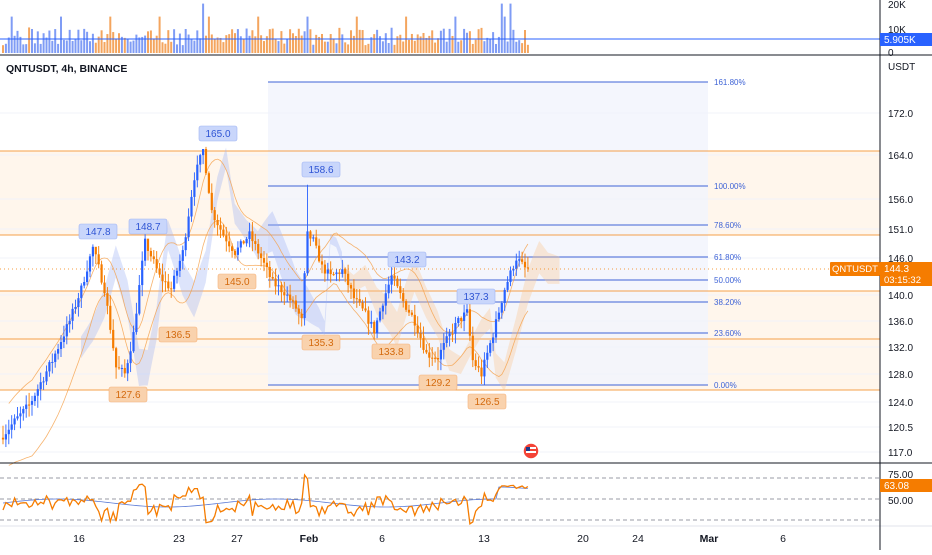 This screenshot has height=555, width=932. I want to click on svg-text: 148.7, so click(147, 227).